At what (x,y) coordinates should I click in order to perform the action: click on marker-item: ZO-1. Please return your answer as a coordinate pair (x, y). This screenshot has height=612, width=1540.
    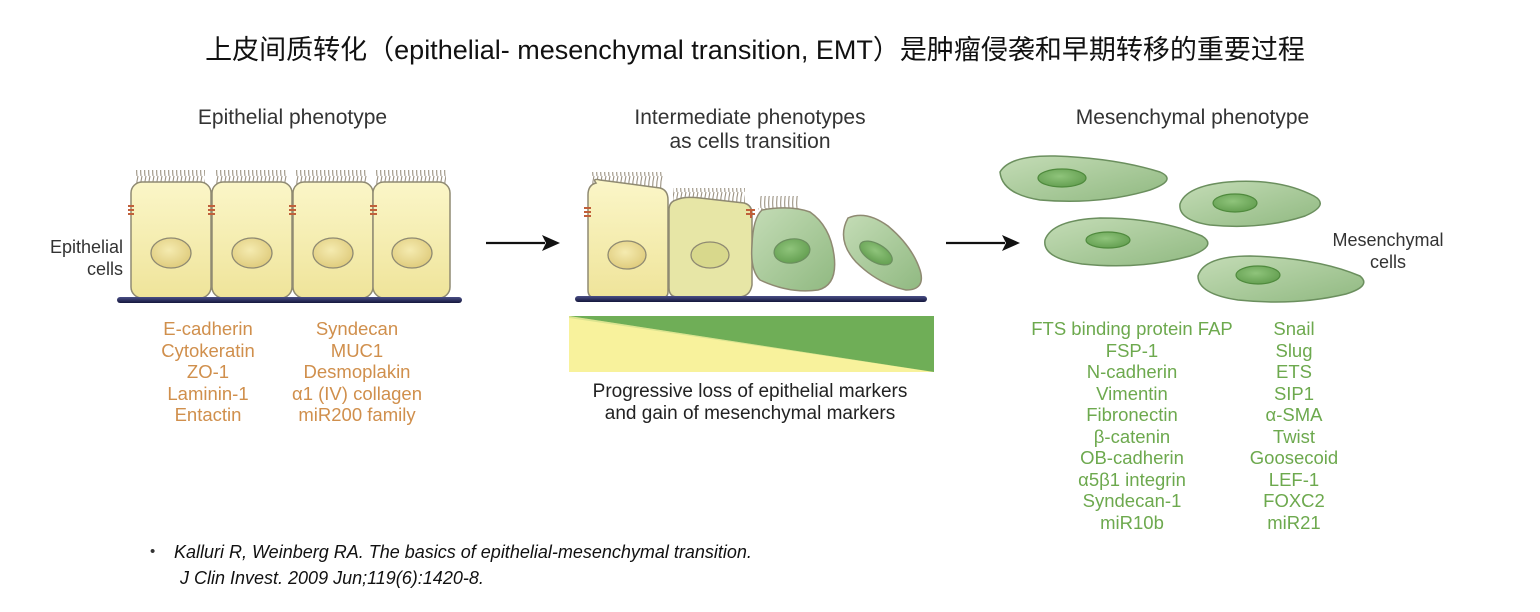
    Looking at the image, I should click on (208, 371).